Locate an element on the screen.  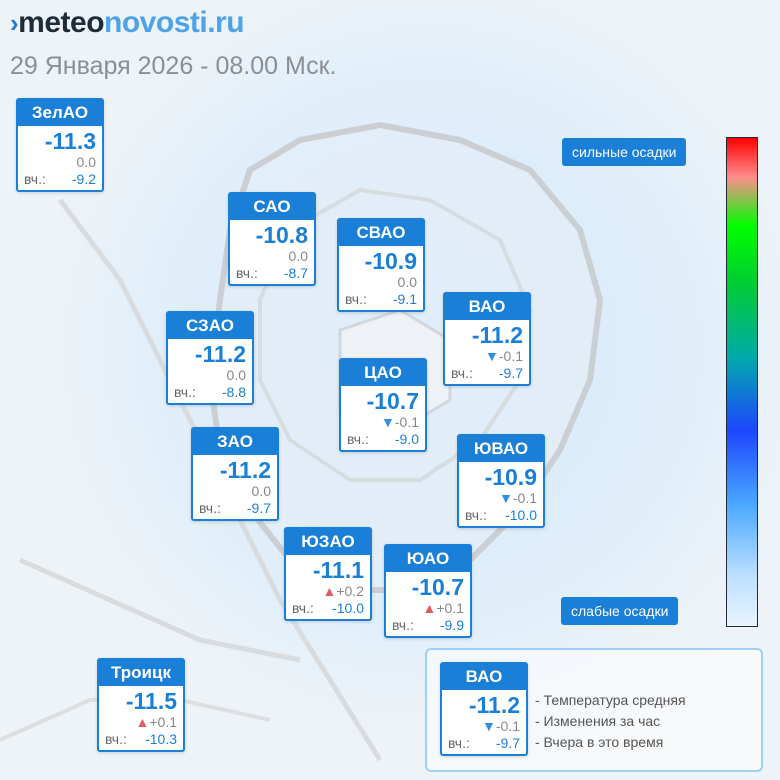
average-temperature: -11.1 is located at coordinates (338, 570).